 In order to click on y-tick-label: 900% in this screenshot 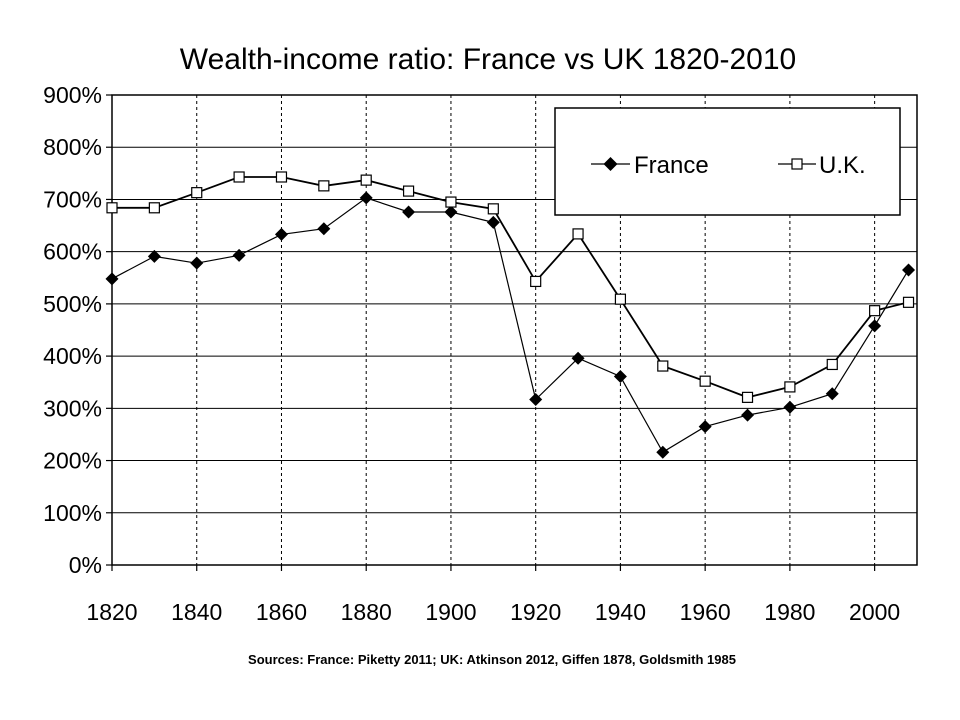, I will do `click(72, 95)`.